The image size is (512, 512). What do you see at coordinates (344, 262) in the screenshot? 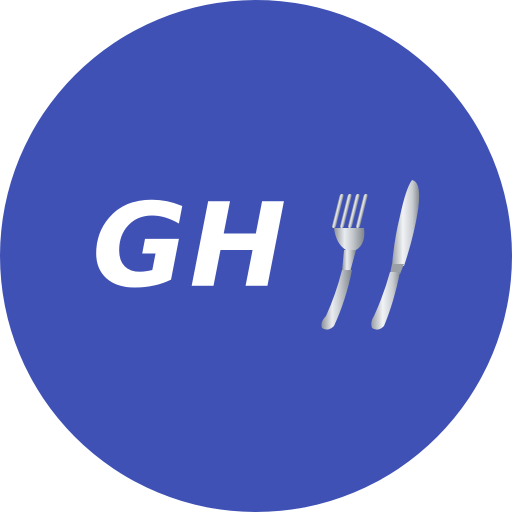
I see `fork-icon` at bounding box center [344, 262].